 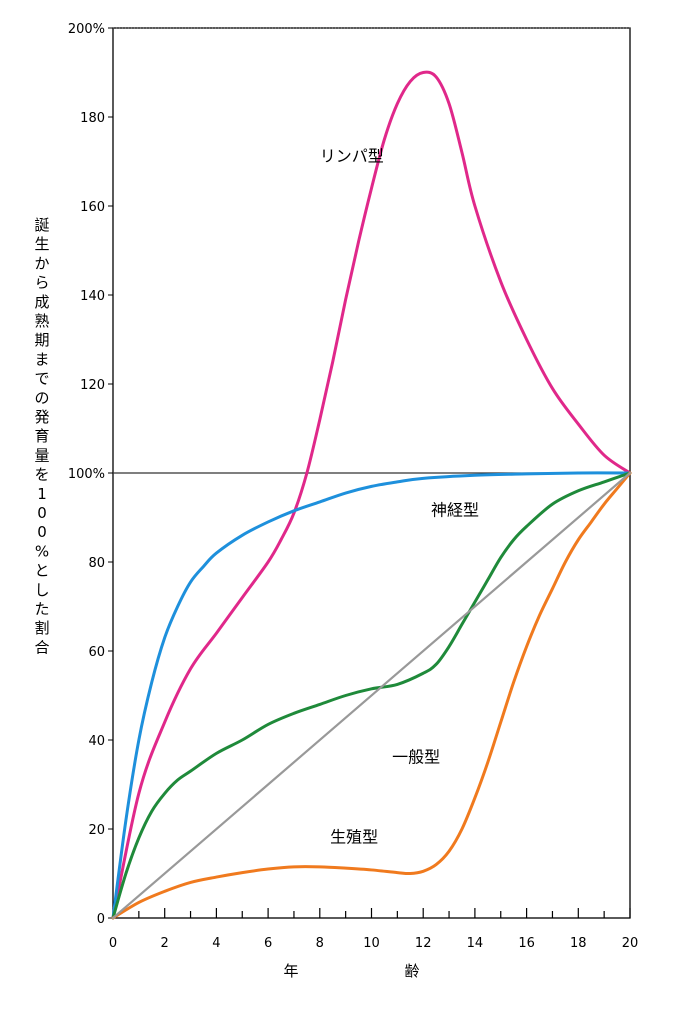 I want to click on y-tick-label: 20, so click(x=96, y=830).